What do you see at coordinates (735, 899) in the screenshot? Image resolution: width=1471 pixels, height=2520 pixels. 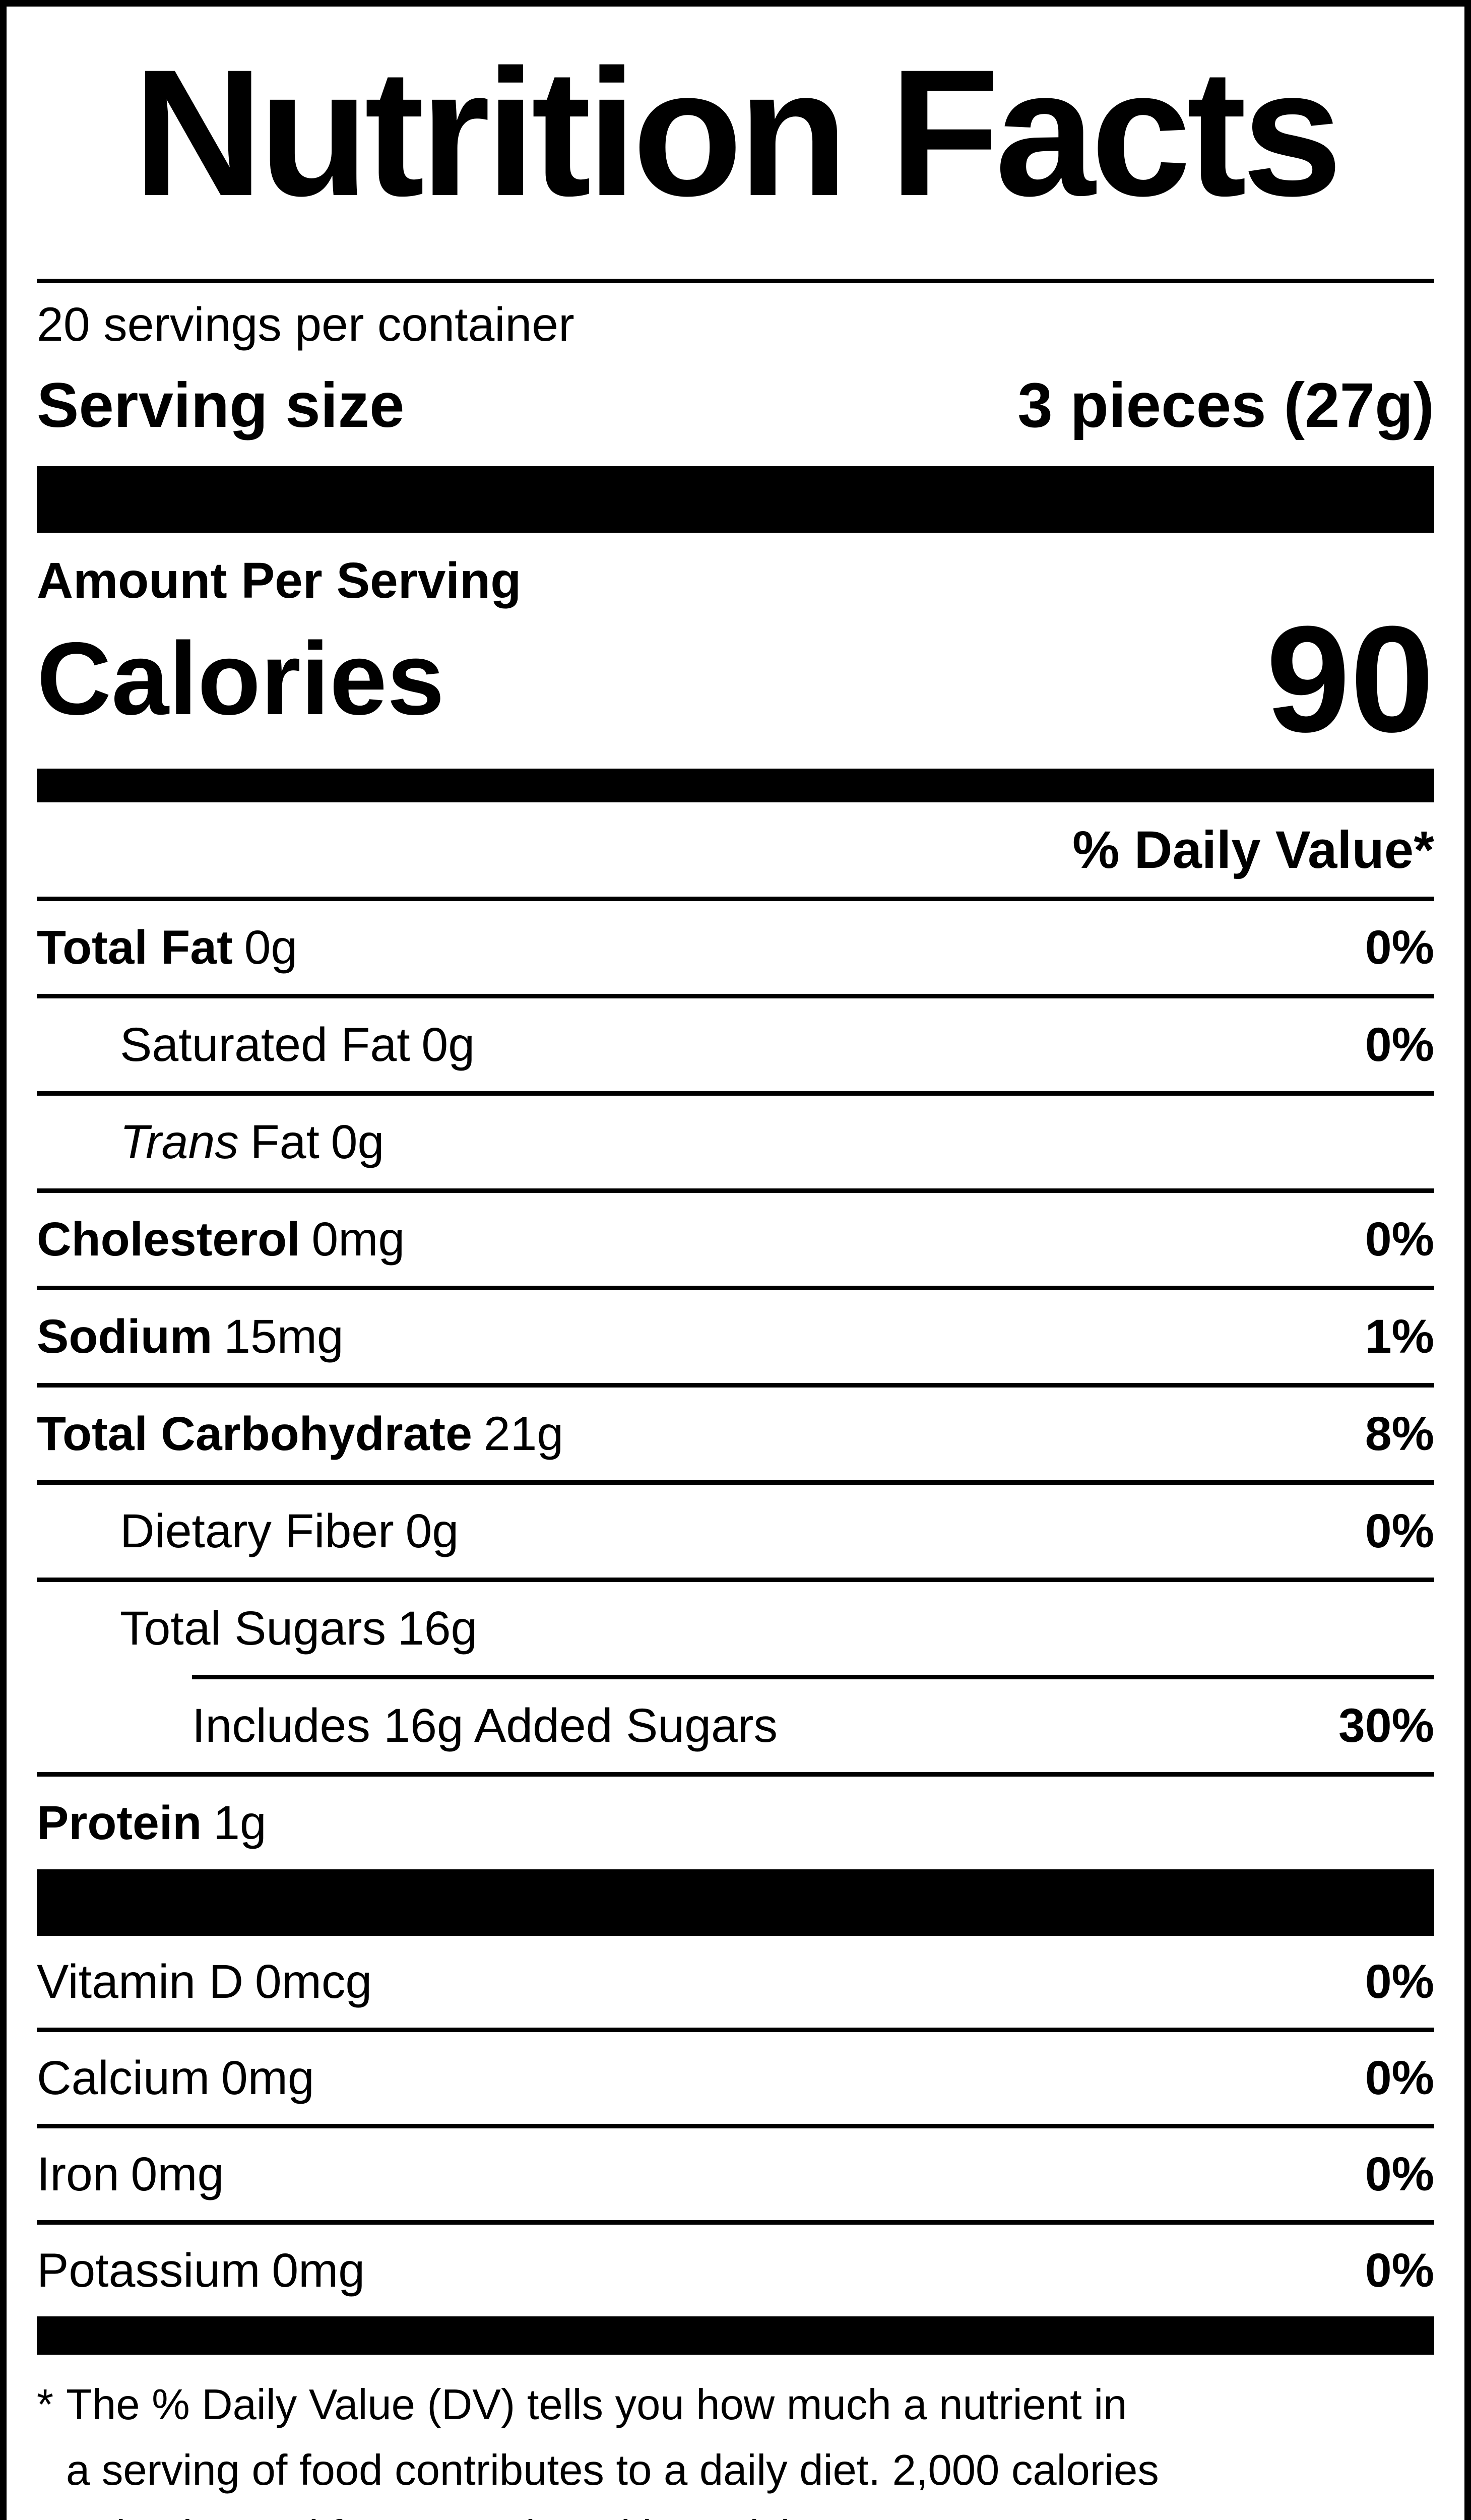 I see `divider-under-dv-header` at bounding box center [735, 899].